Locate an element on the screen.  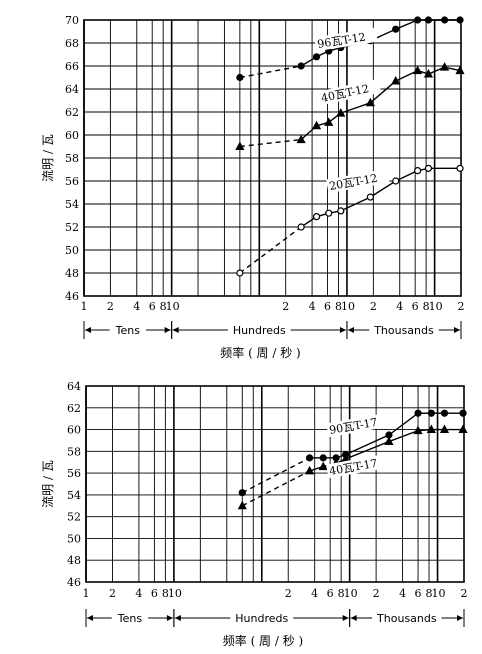
series-label: 90瓦T-17 is located at coordinates (353, 426).